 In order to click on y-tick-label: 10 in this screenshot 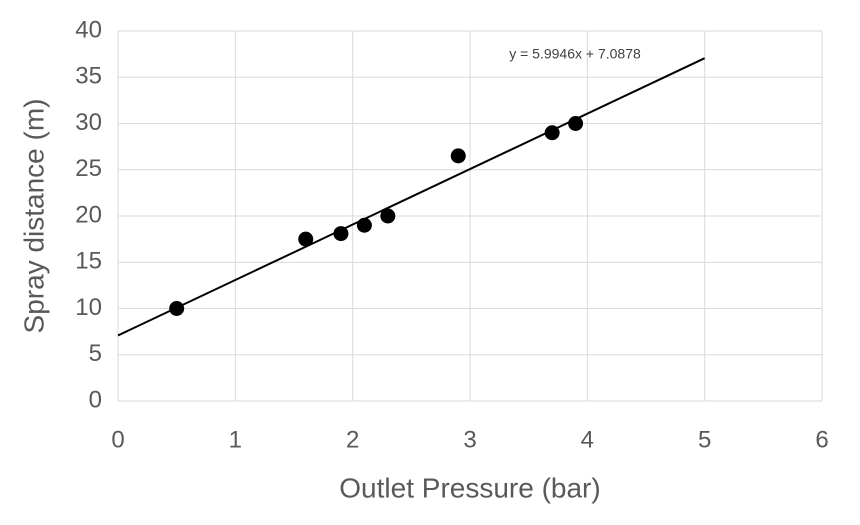, I will do `click(88, 307)`.